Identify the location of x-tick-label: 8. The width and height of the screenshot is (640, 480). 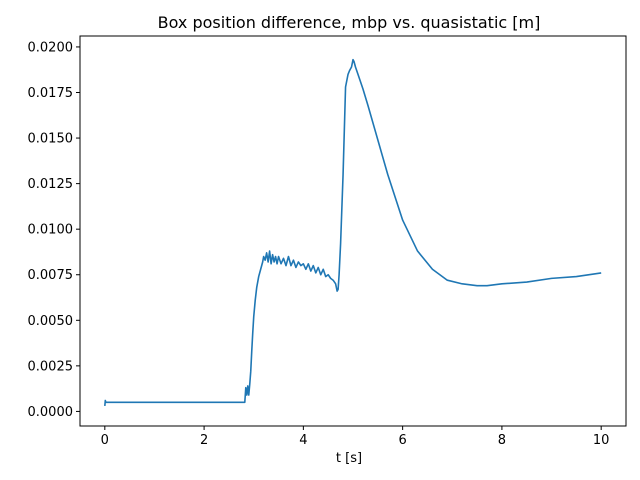
(502, 440).